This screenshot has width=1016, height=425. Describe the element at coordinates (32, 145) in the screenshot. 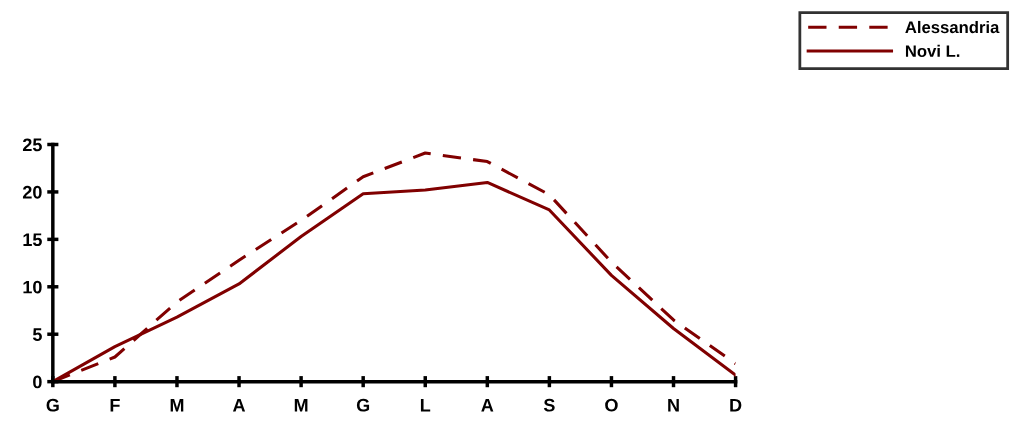

I see `y-tick-label: 25` at that location.